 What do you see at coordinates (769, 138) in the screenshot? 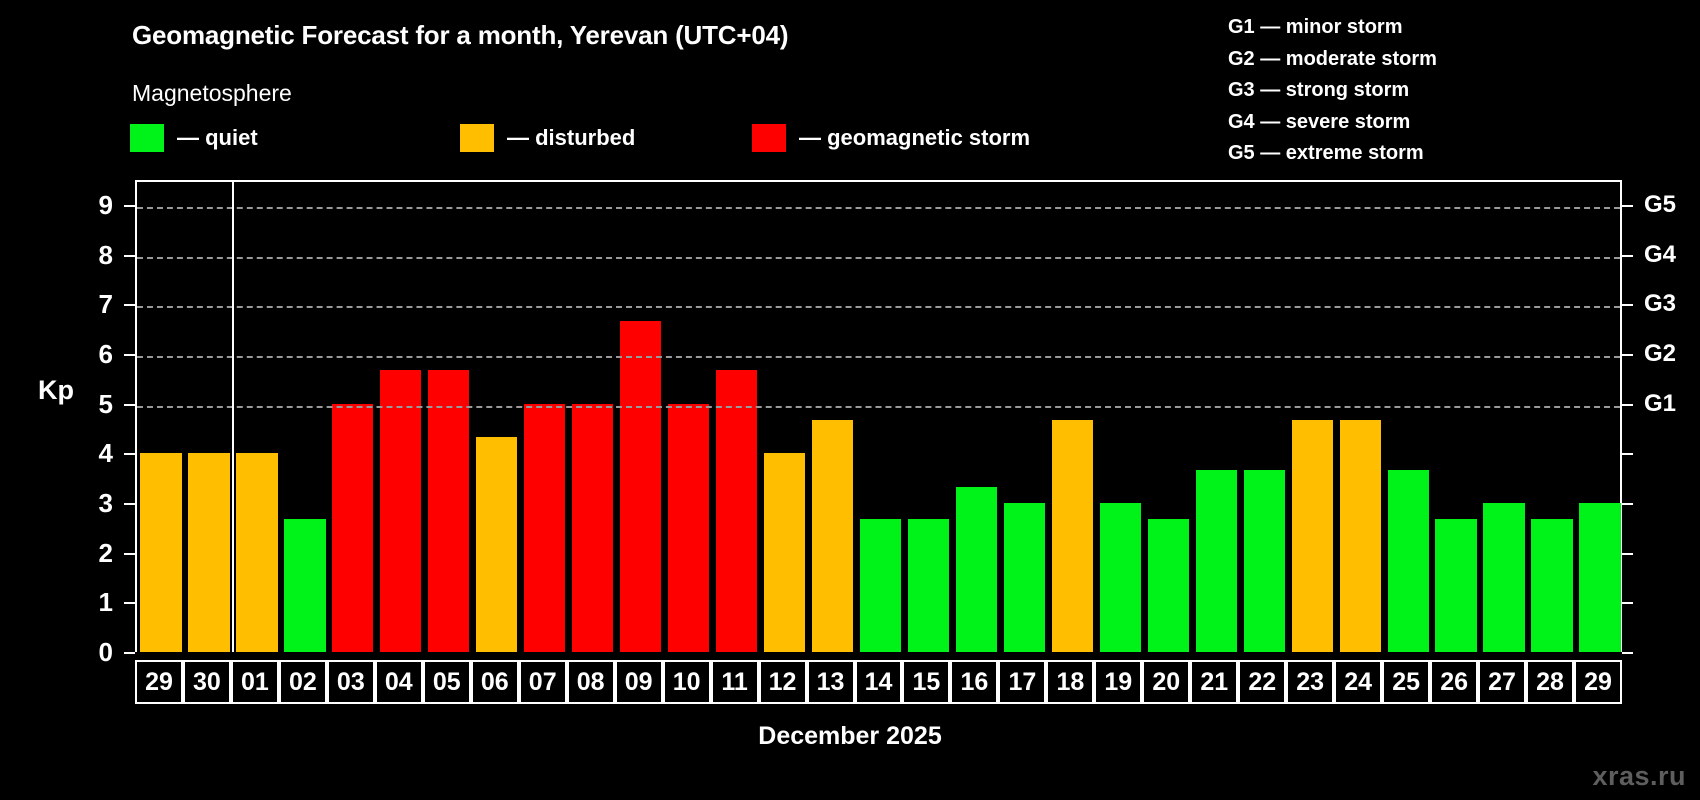
I see `legend-swatch-storm-icon` at bounding box center [769, 138].